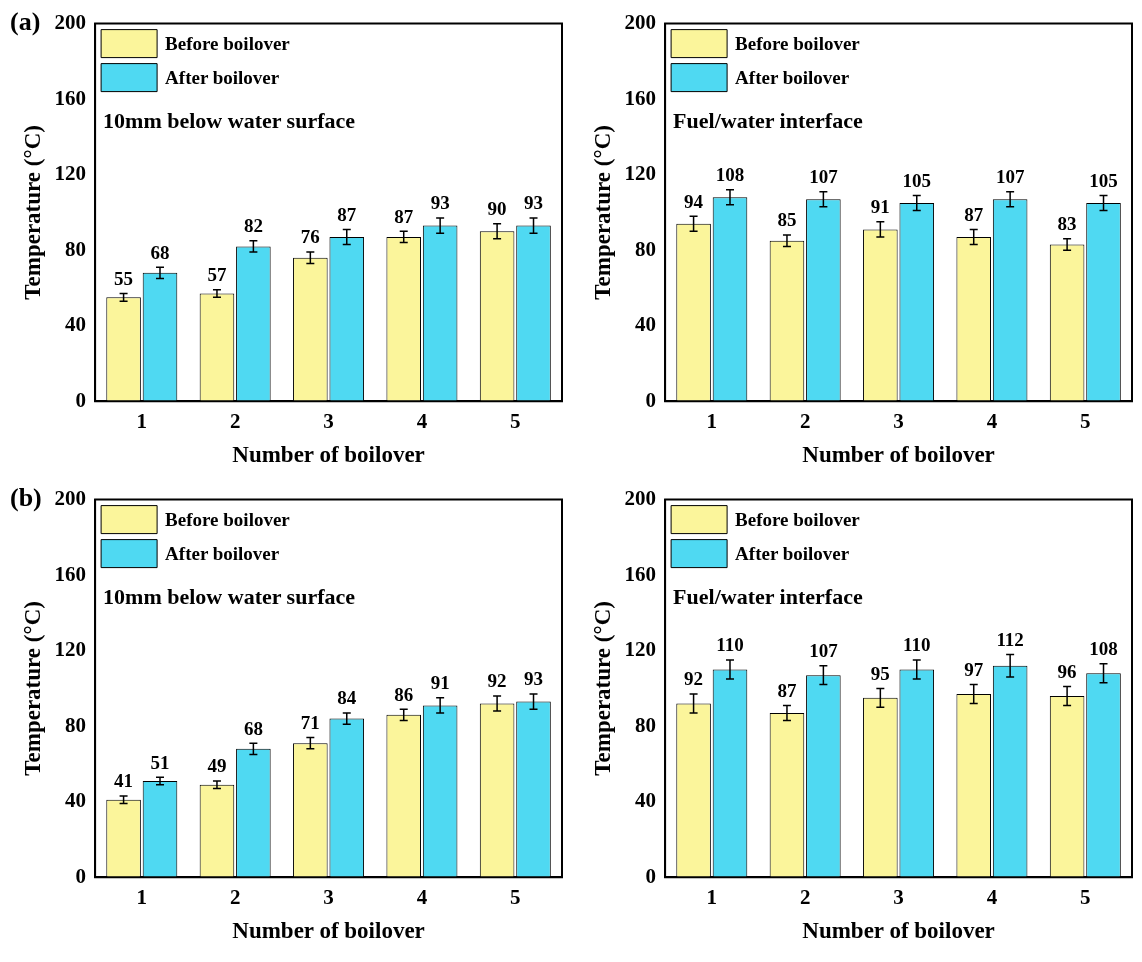 The height and width of the screenshot is (962, 1142). Describe the element at coordinates (310, 237) in the screenshot. I see `data-label: 76` at that location.